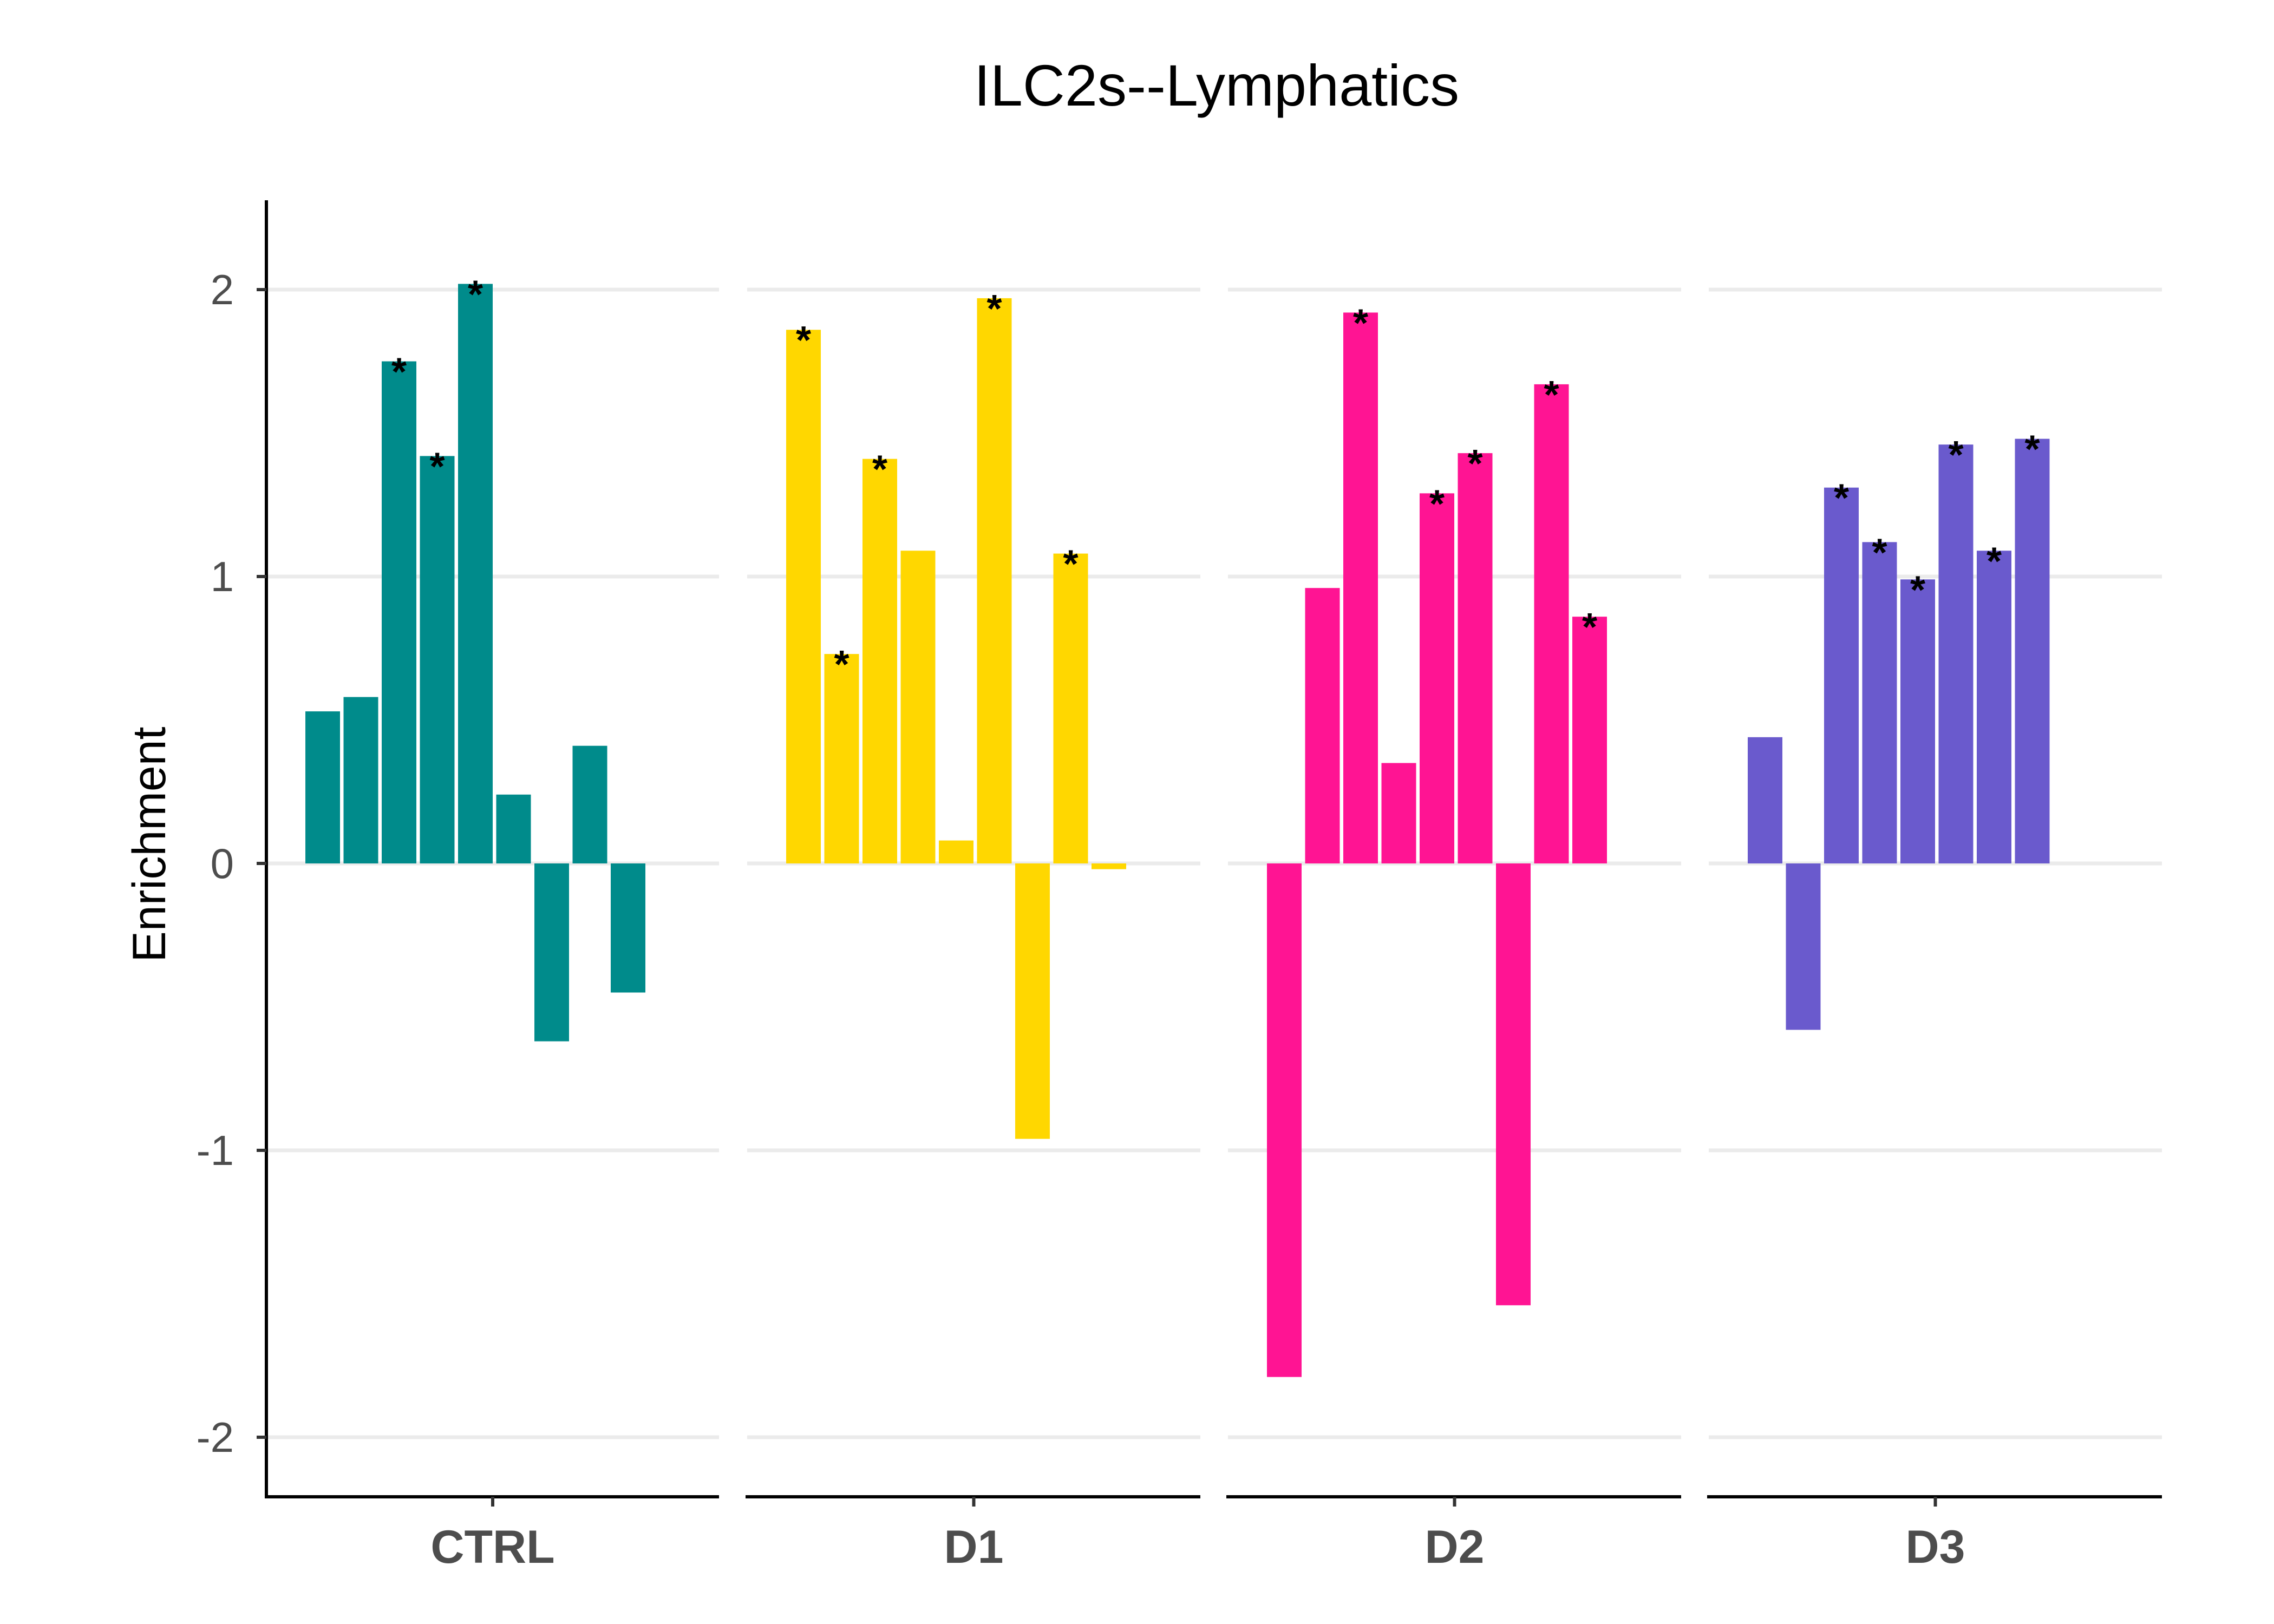 The height and width of the screenshot is (1624, 2274). Describe the element at coordinates (492, 1547) in the screenshot. I see `panel-label: CTRL` at that location.